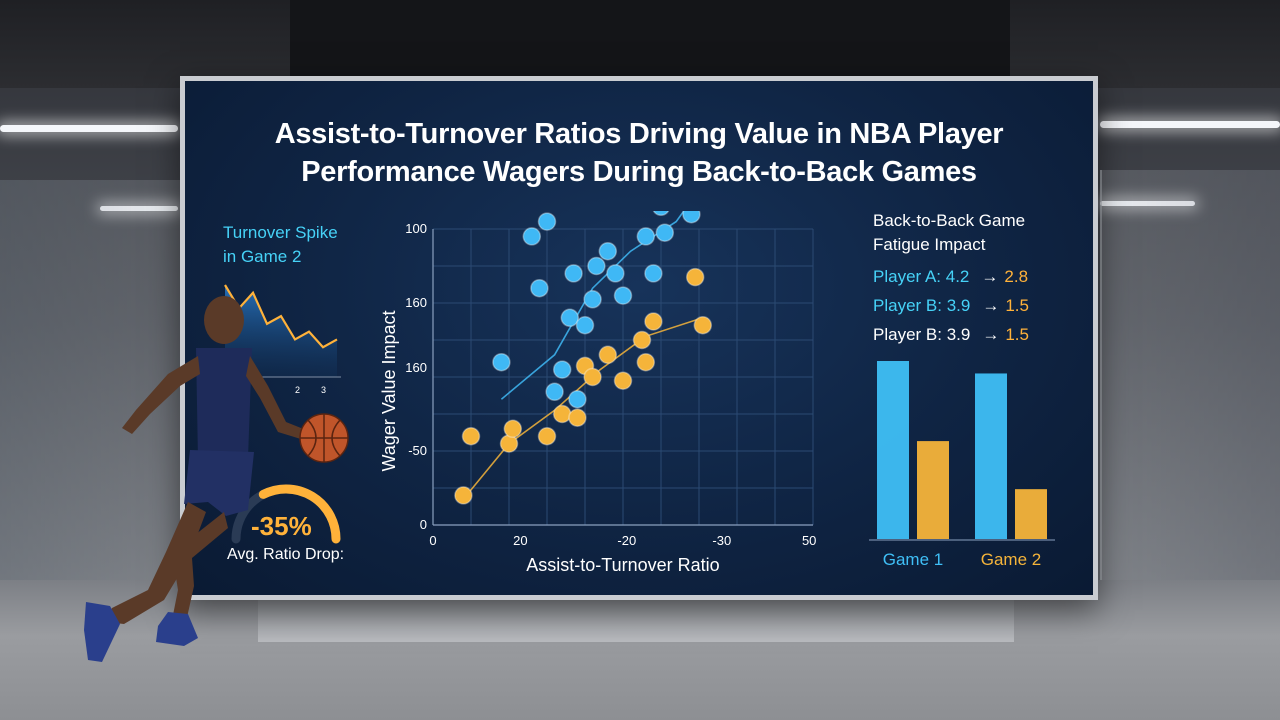 This screenshot has width=1280, height=720. I want to click on spike-area, so click(281, 331).